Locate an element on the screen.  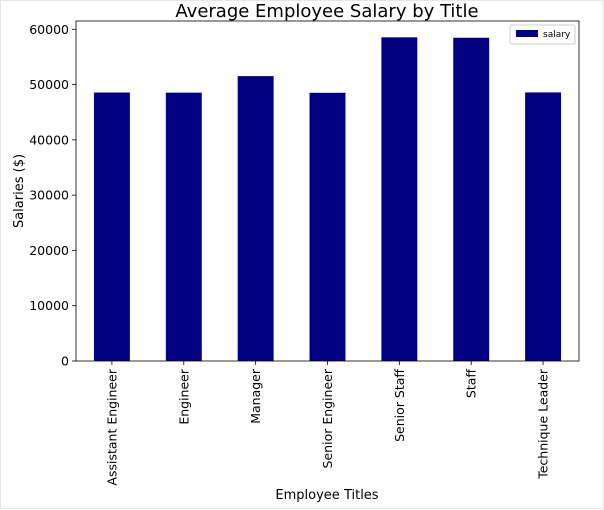
legend-swatch is located at coordinates (527, 33).